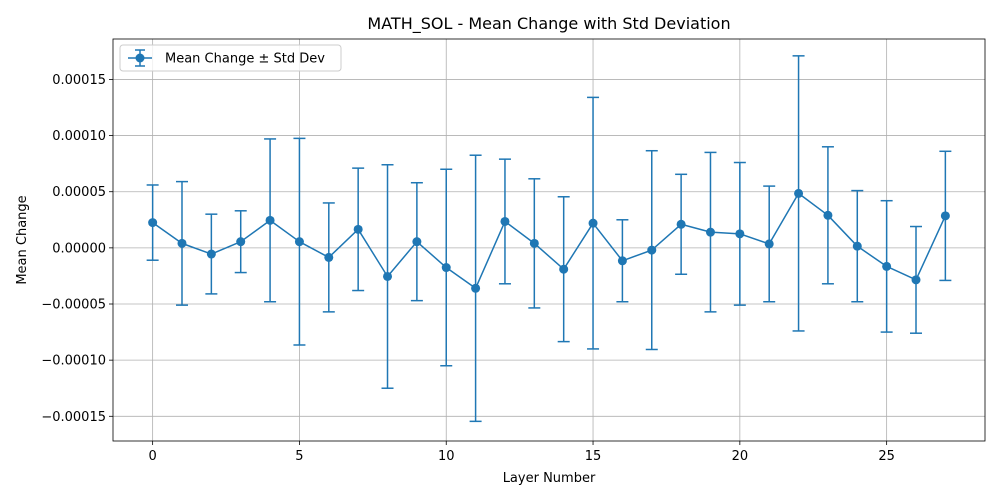 This screenshot has height=500, width=1000. What do you see at coordinates (593, 456) in the screenshot?
I see `x-tick-label: 15` at bounding box center [593, 456].